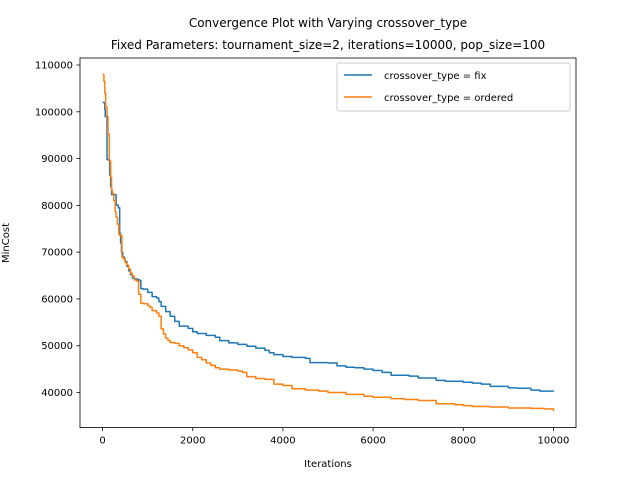  I want to click on x-tick-label: 8000, so click(463, 441).